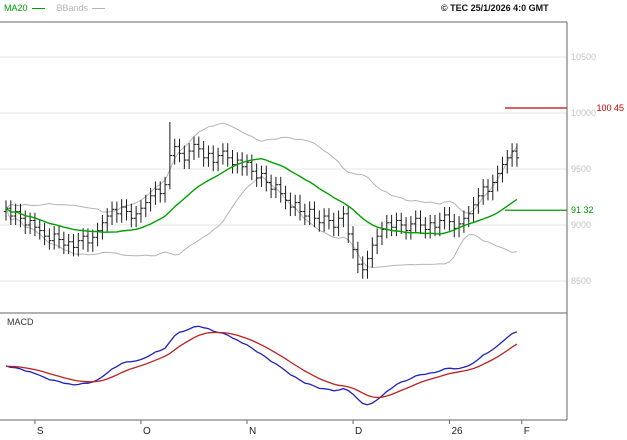  I want to click on bbands-legend-item: BBands, so click(81, 8).